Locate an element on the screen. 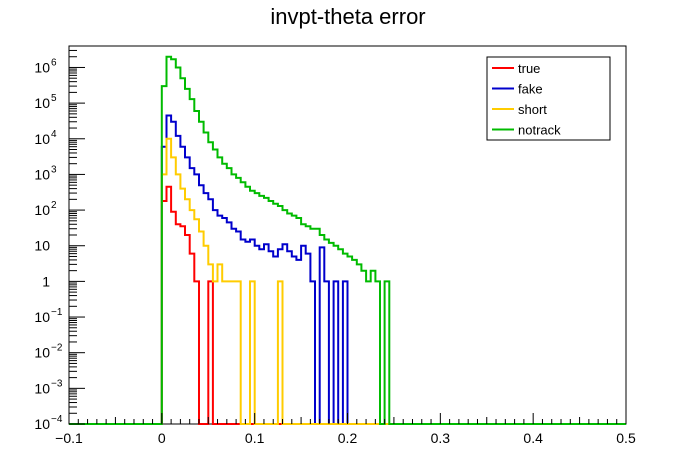  y-tick-exponent: −2 is located at coordinates (57, 348).